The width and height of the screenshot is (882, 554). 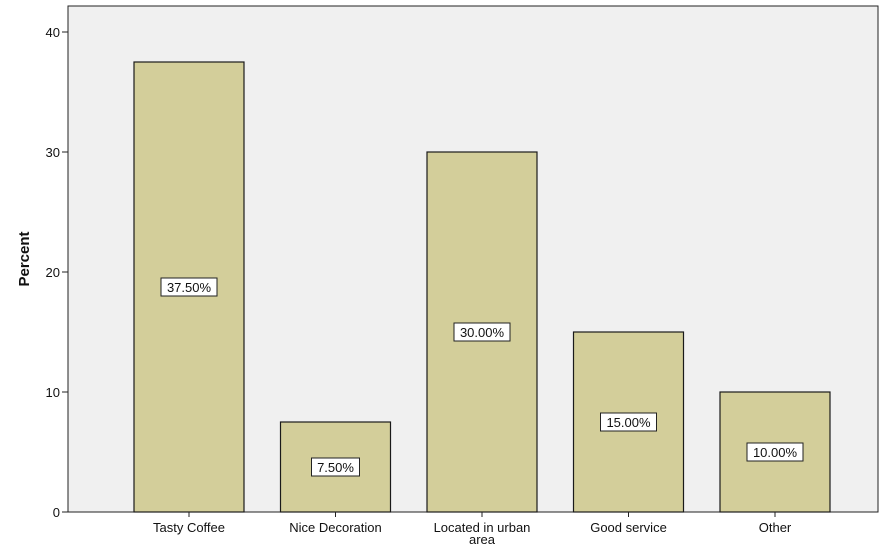 What do you see at coordinates (775, 527) in the screenshot?
I see `x-tick-label: Other` at bounding box center [775, 527].